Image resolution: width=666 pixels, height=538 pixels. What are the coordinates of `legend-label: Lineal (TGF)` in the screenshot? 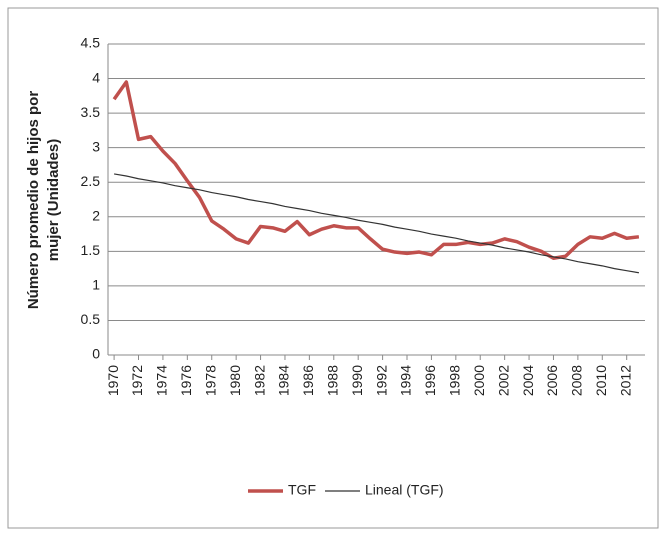 It's located at (404, 490).